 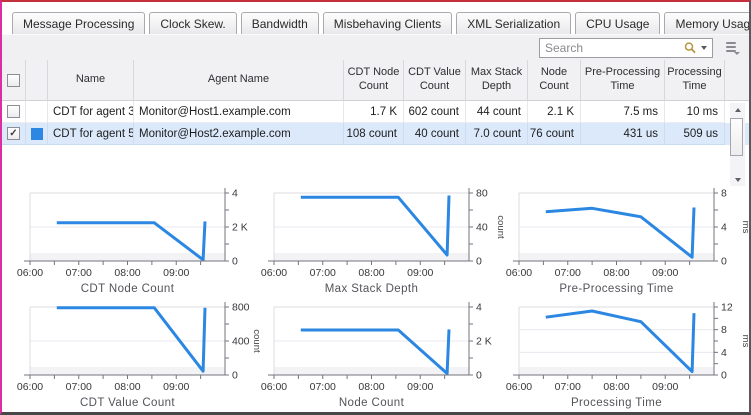 What do you see at coordinates (695, 134) in the screenshot?
I see `cell-processing-time: 509 us` at bounding box center [695, 134].